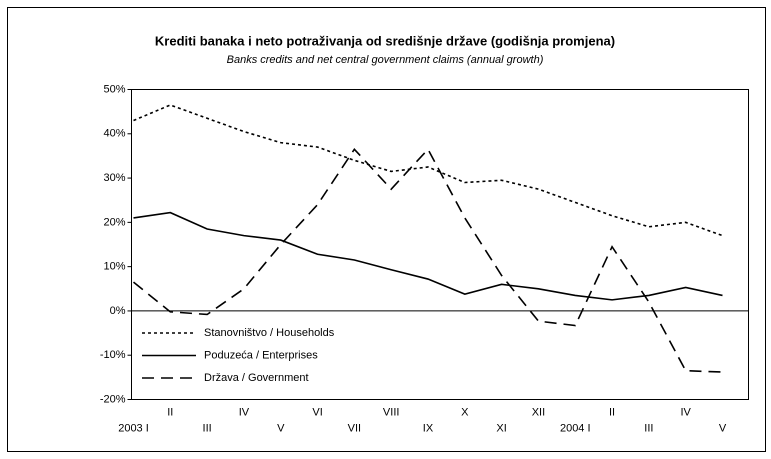 The width and height of the screenshot is (771, 459). What do you see at coordinates (133, 428) in the screenshot?
I see `x-tick-label: 2003 I` at bounding box center [133, 428].